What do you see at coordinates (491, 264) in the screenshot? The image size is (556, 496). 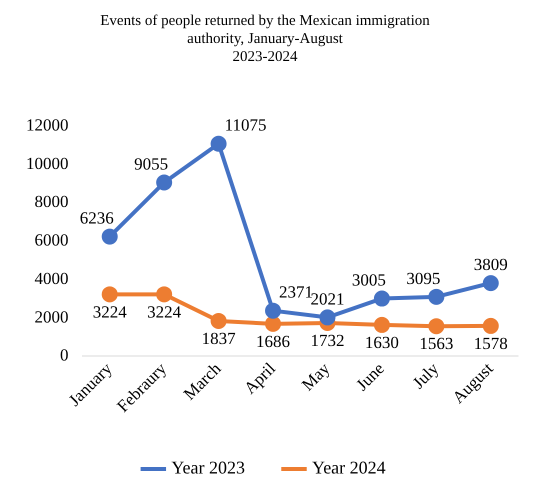 I see `data-label: 3809` at bounding box center [491, 264].